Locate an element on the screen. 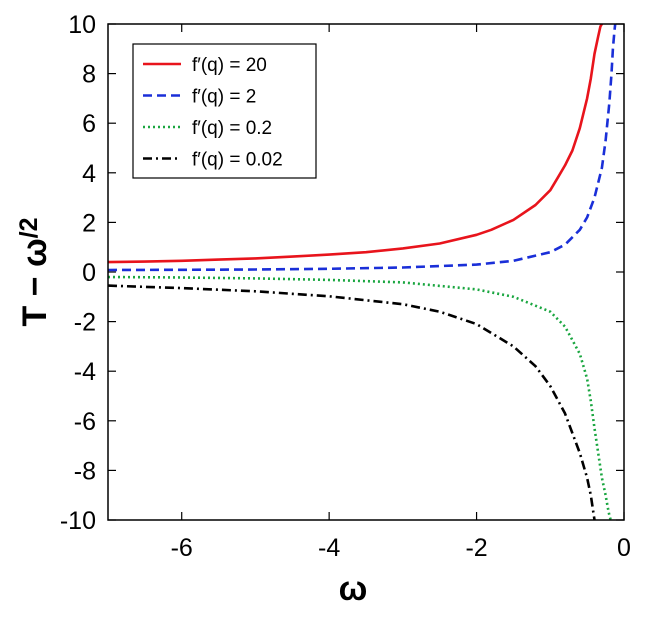 The image size is (650, 619). legend-label-3: f′(q) = 0.02 is located at coordinates (237, 160).